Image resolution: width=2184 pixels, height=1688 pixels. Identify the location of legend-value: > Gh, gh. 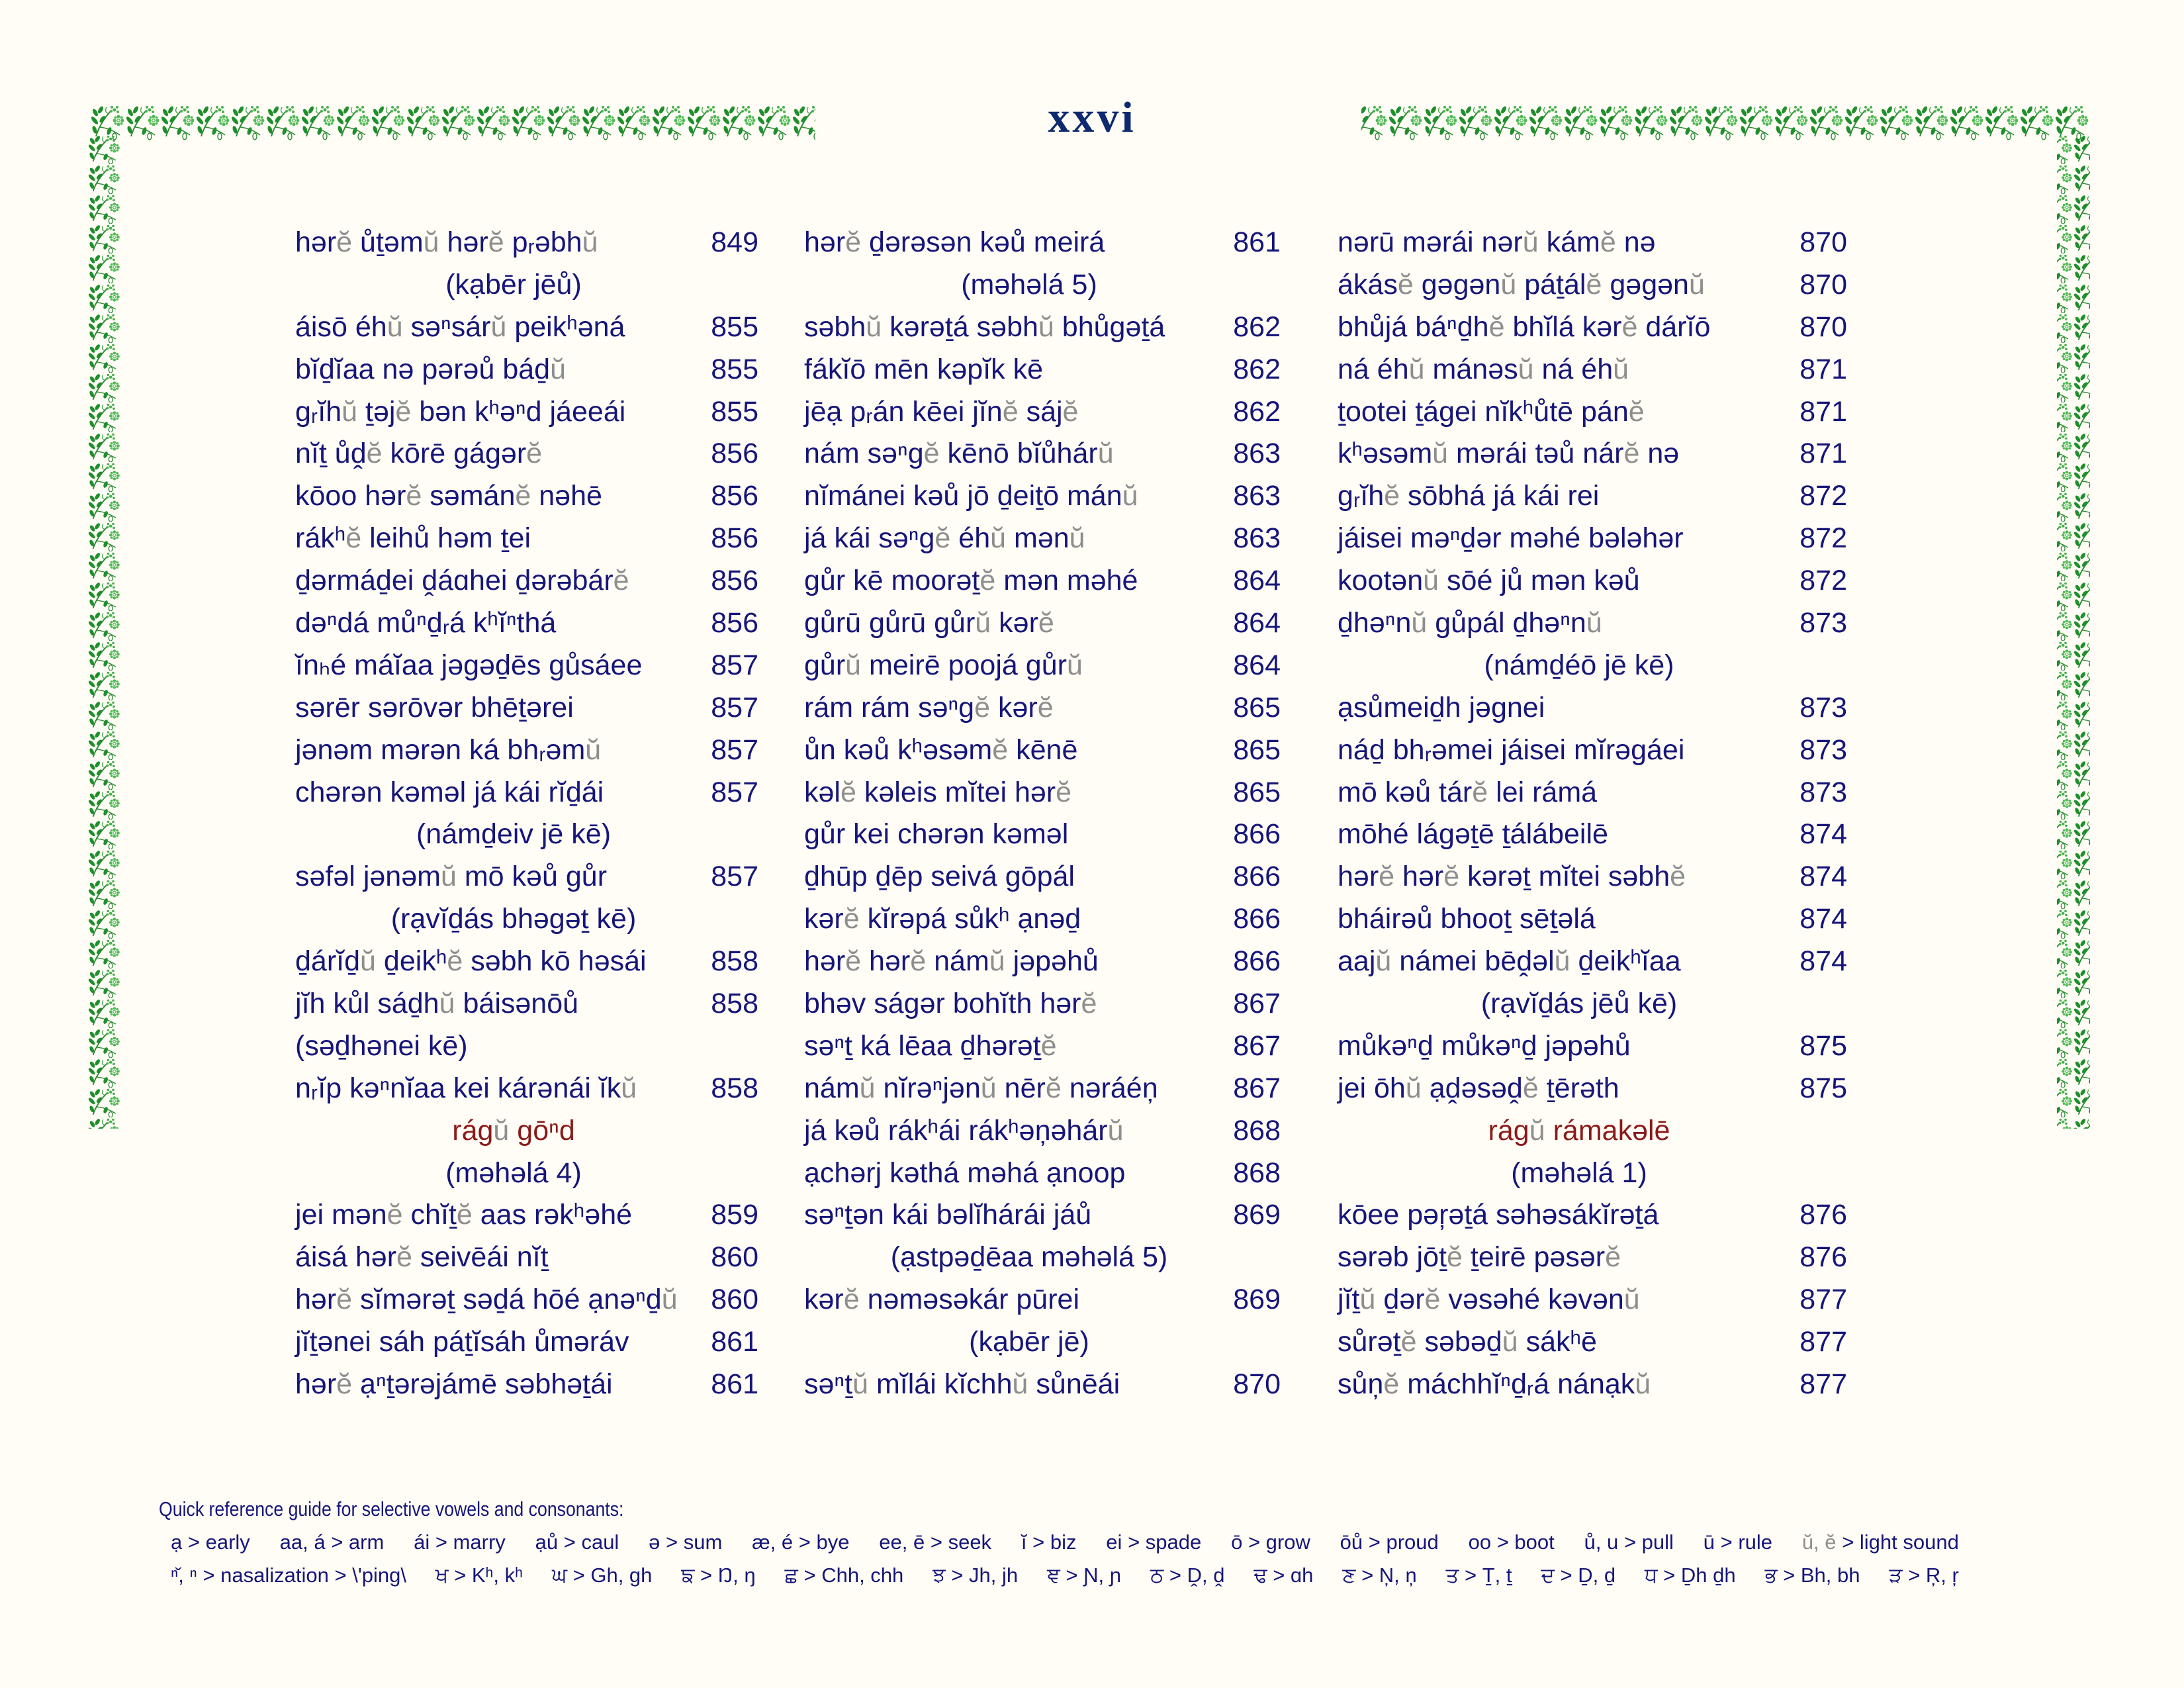
(612, 1575).